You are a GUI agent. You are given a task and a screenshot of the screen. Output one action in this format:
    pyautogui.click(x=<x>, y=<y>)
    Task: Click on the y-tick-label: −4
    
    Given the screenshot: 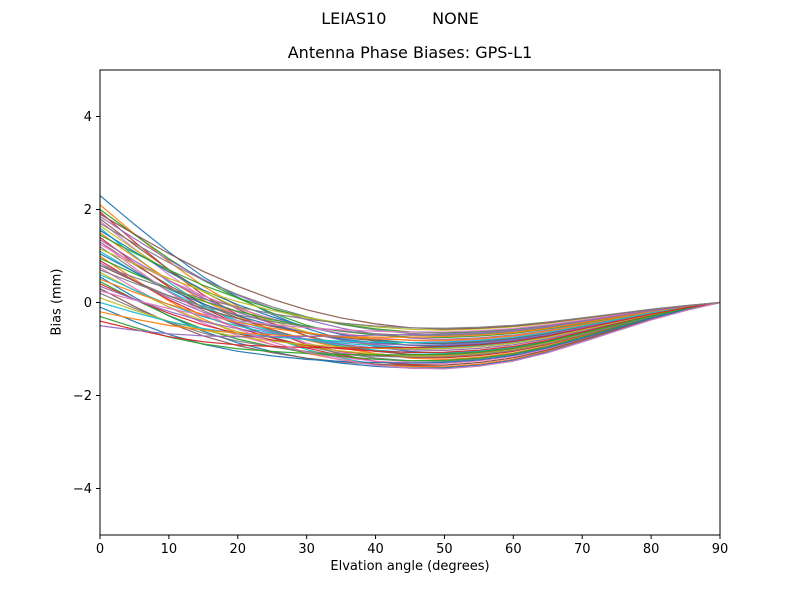 What is the action you would take?
    pyautogui.click(x=82, y=489)
    